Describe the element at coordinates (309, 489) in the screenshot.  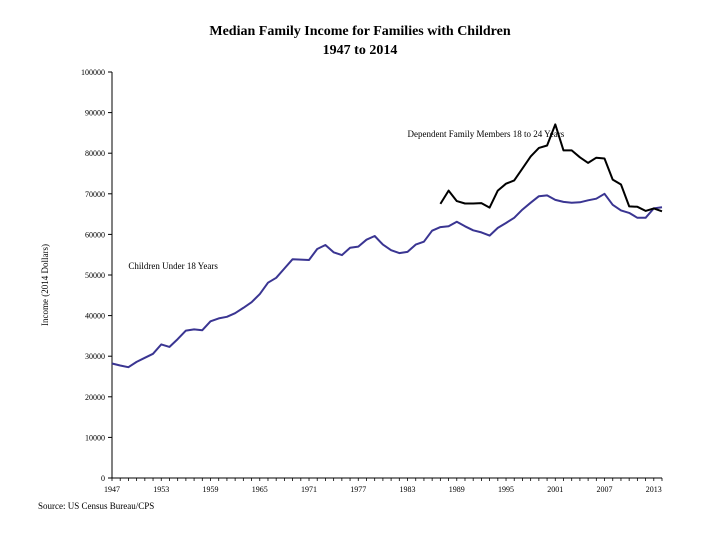
I see `x-tick-label: 1971` at that location.